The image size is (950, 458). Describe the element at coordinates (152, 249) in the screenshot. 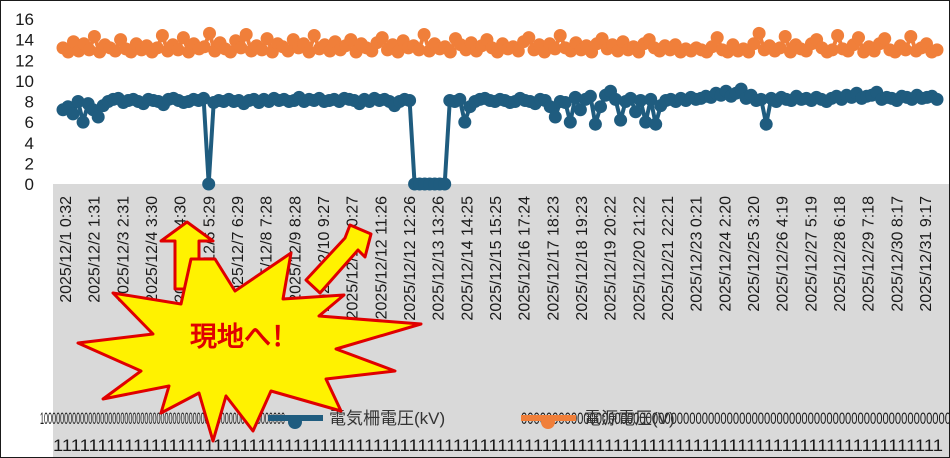

I see `x-tick-label: 2025/12/4 3:30` at that location.